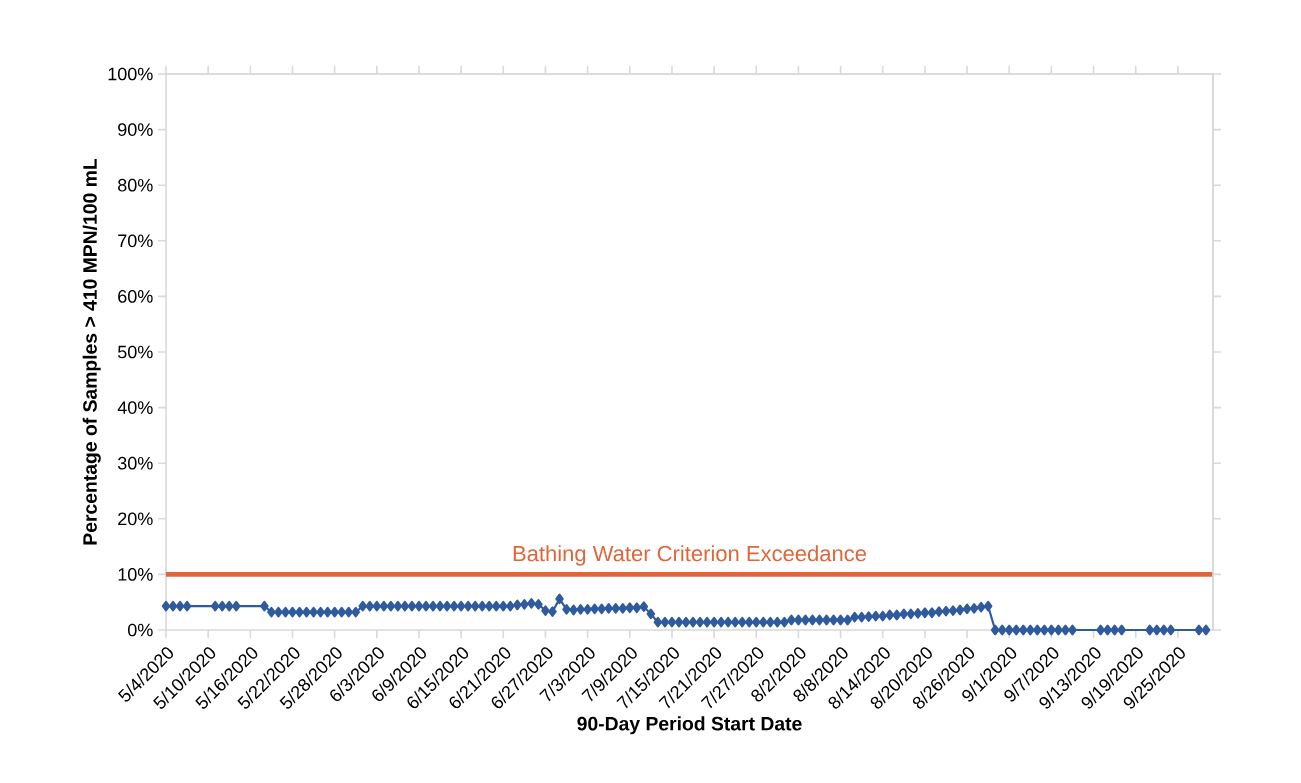 The image size is (1301, 783). I want to click on y-tick-label: 20%, so click(135, 519).